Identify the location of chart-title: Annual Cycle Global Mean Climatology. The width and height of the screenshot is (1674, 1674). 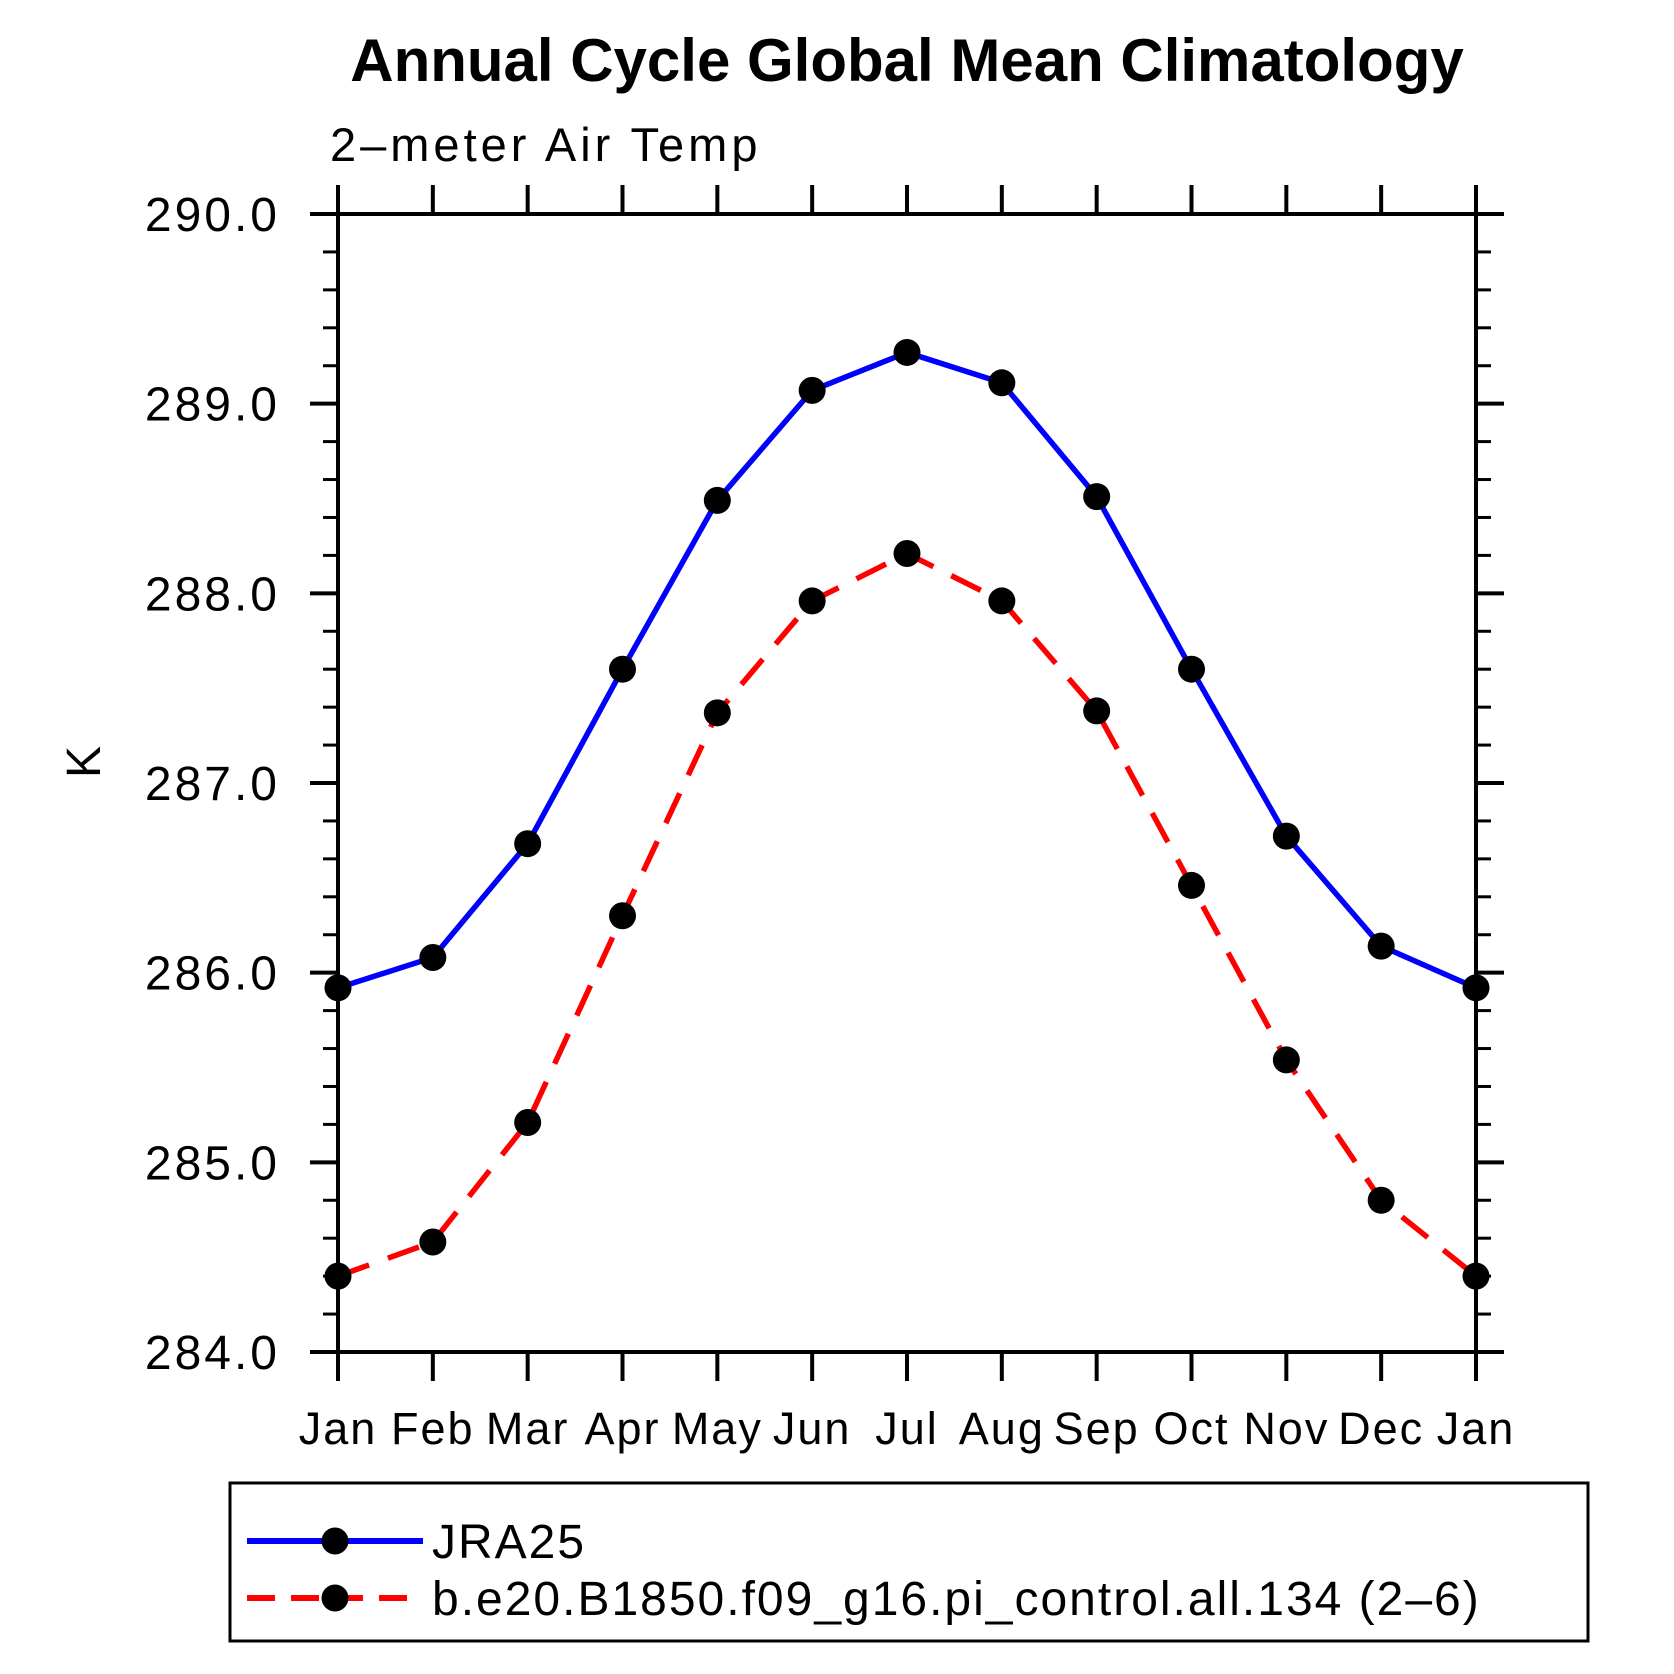
(907, 60).